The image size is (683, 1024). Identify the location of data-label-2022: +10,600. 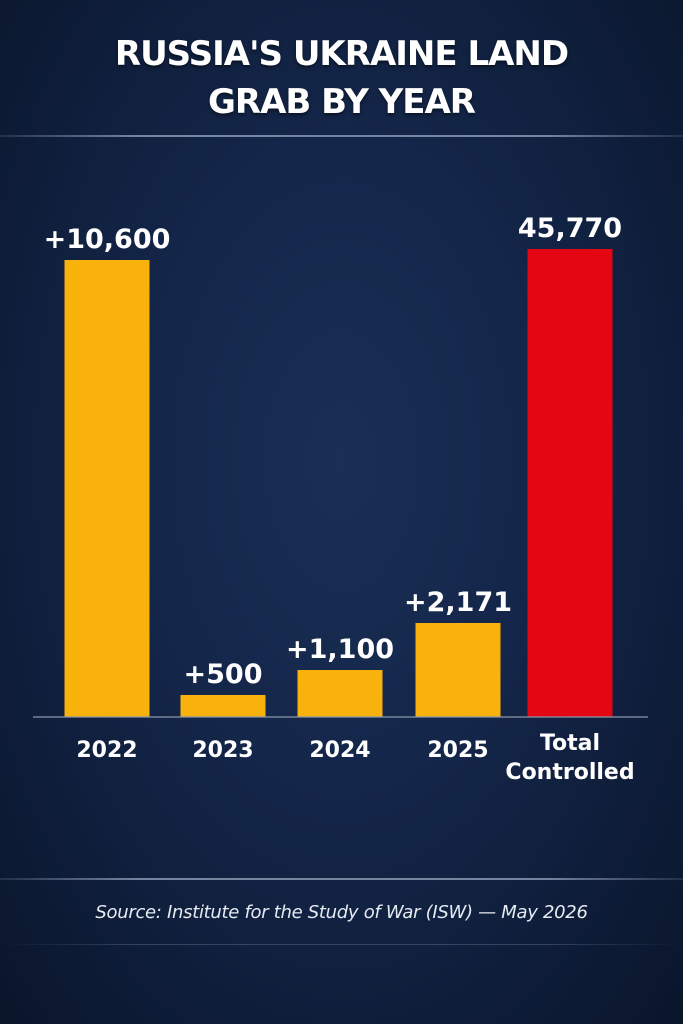
(107, 239).